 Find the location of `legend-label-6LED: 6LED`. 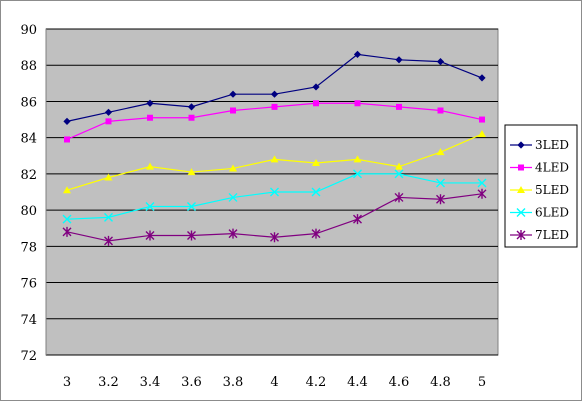

legend-label-6LED: 6LED is located at coordinates (552, 213).